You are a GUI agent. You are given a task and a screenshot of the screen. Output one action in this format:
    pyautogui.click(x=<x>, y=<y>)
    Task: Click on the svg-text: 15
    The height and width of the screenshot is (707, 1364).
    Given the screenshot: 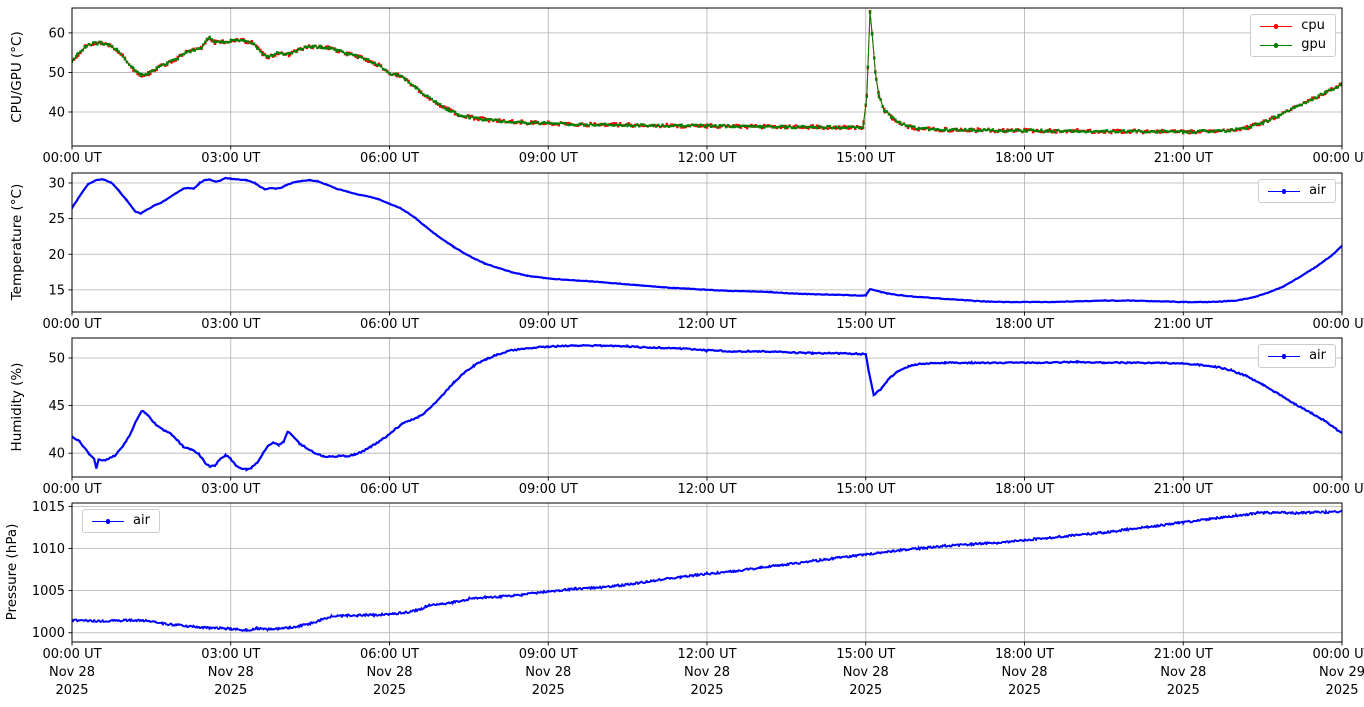 What is the action you would take?
    pyautogui.click(x=56, y=290)
    